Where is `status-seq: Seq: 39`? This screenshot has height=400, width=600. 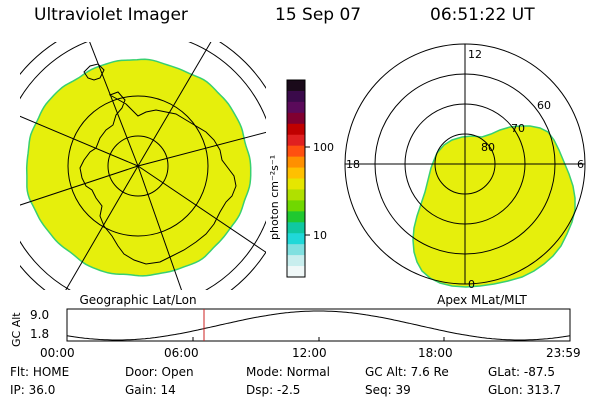 status-seq: Seq: 39 is located at coordinates (388, 390).